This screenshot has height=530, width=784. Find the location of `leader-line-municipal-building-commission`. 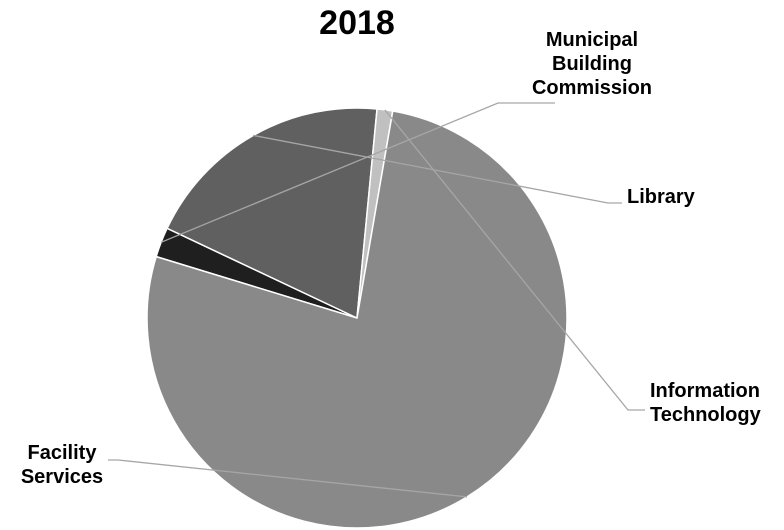

leader-line-municipal-building-commission is located at coordinates (357, 172).